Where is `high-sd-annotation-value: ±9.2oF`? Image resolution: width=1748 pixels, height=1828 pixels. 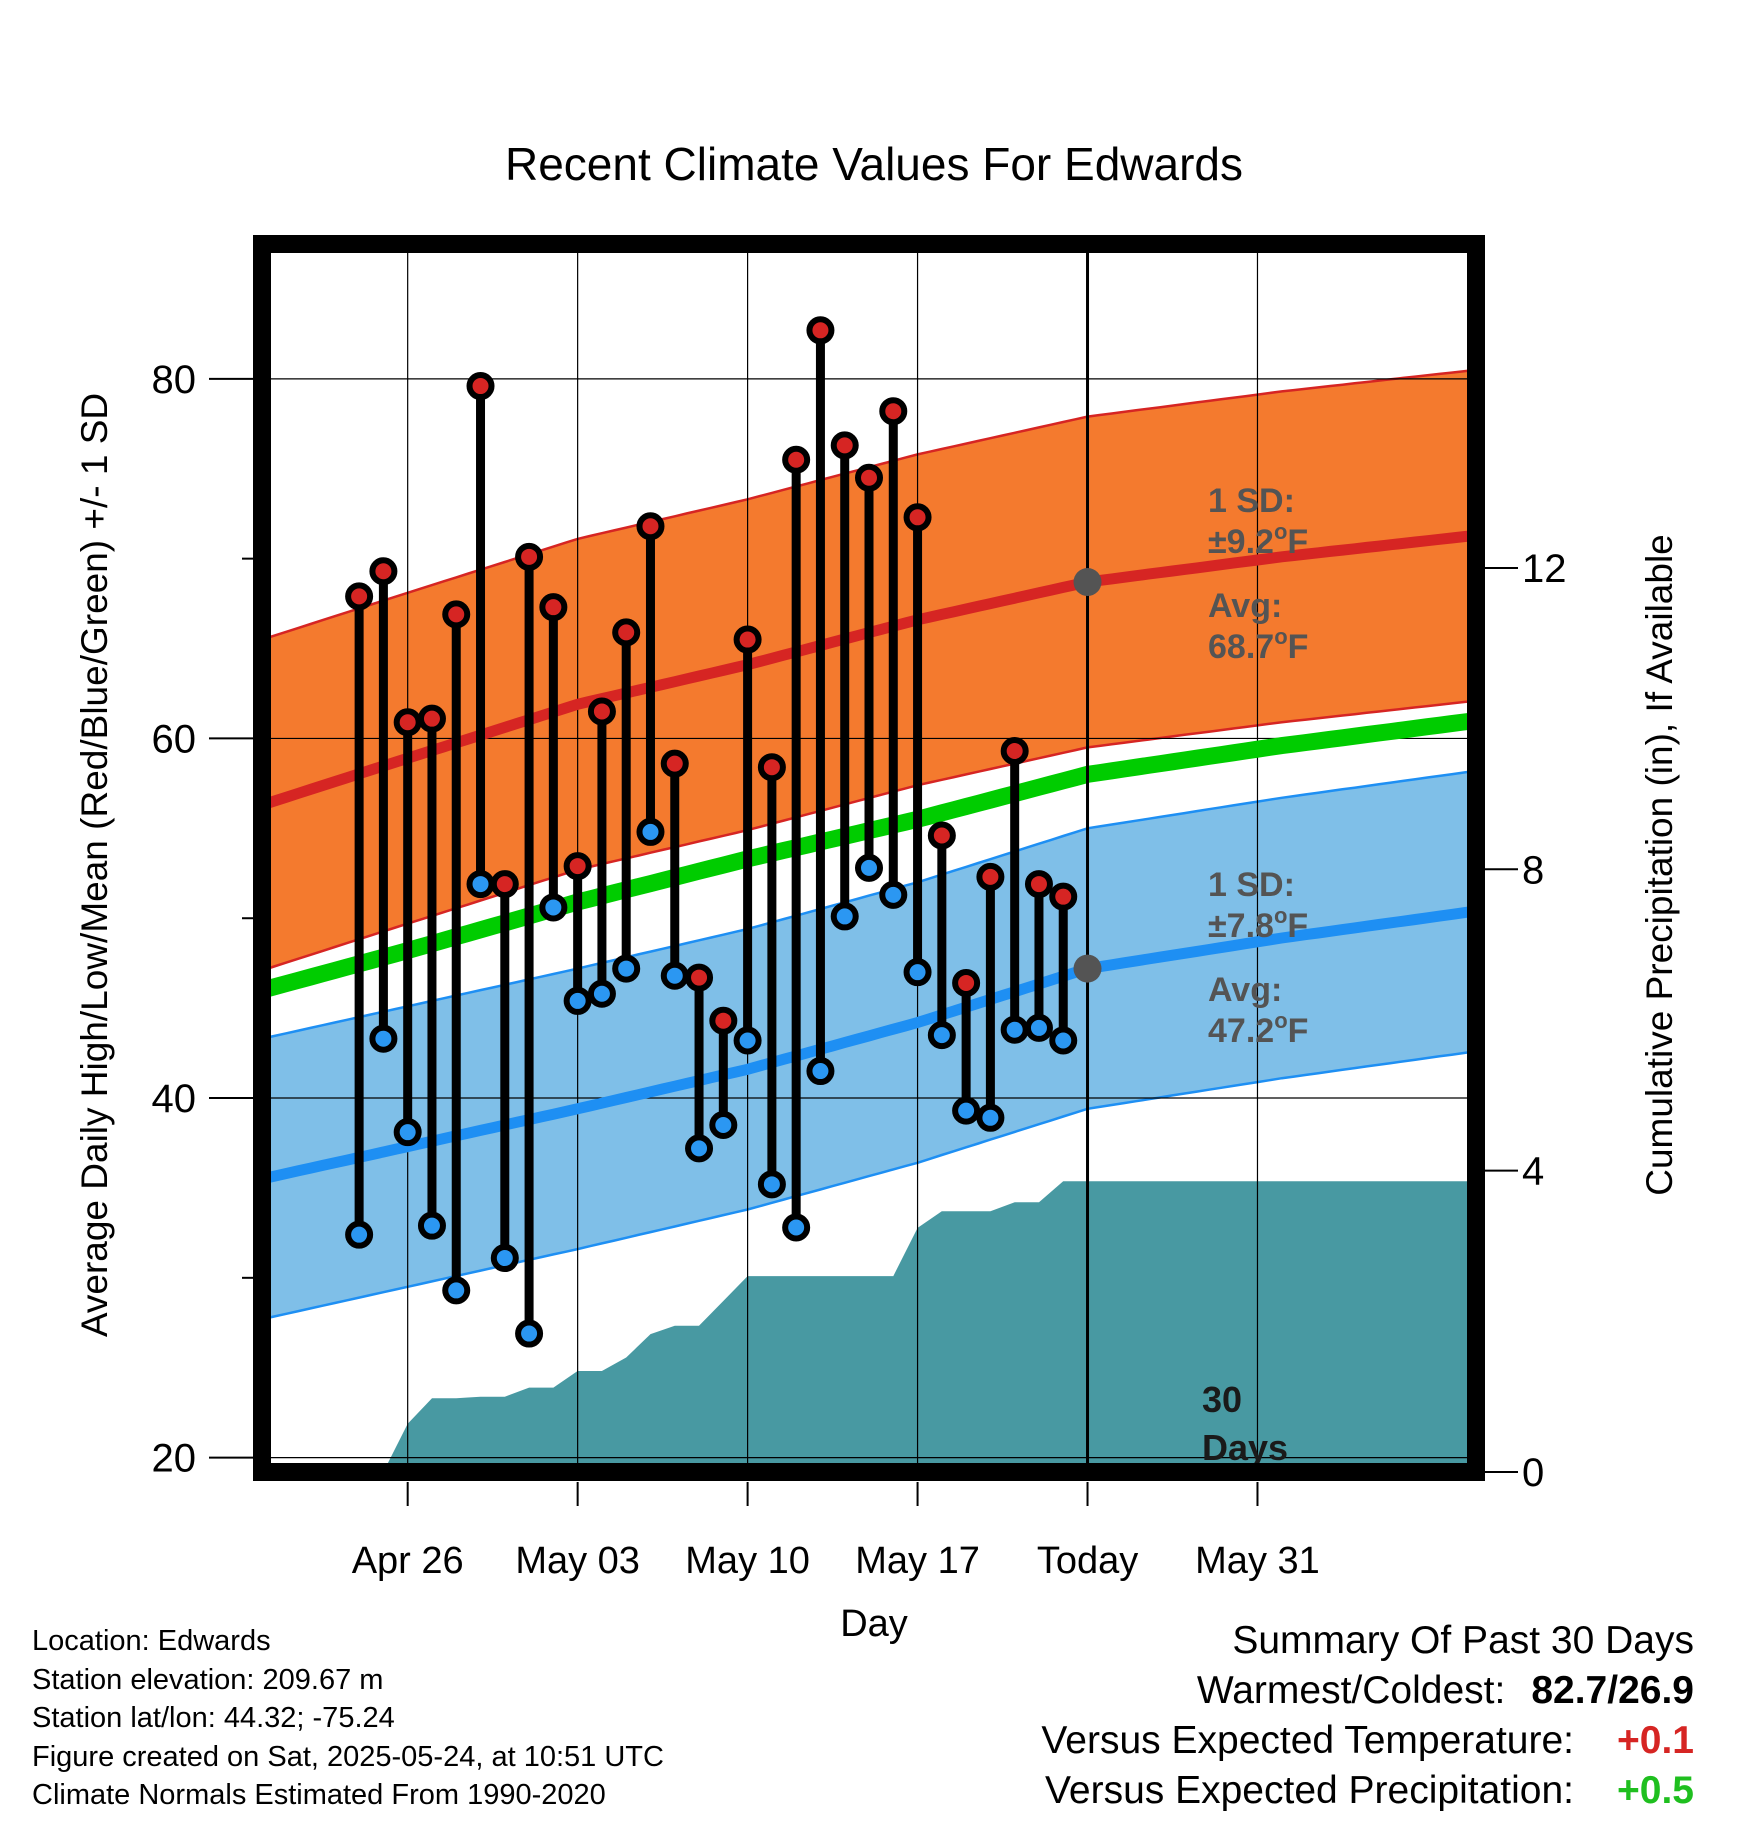
high-sd-annotation-value: ±9.2oF is located at coordinates (1258, 540).